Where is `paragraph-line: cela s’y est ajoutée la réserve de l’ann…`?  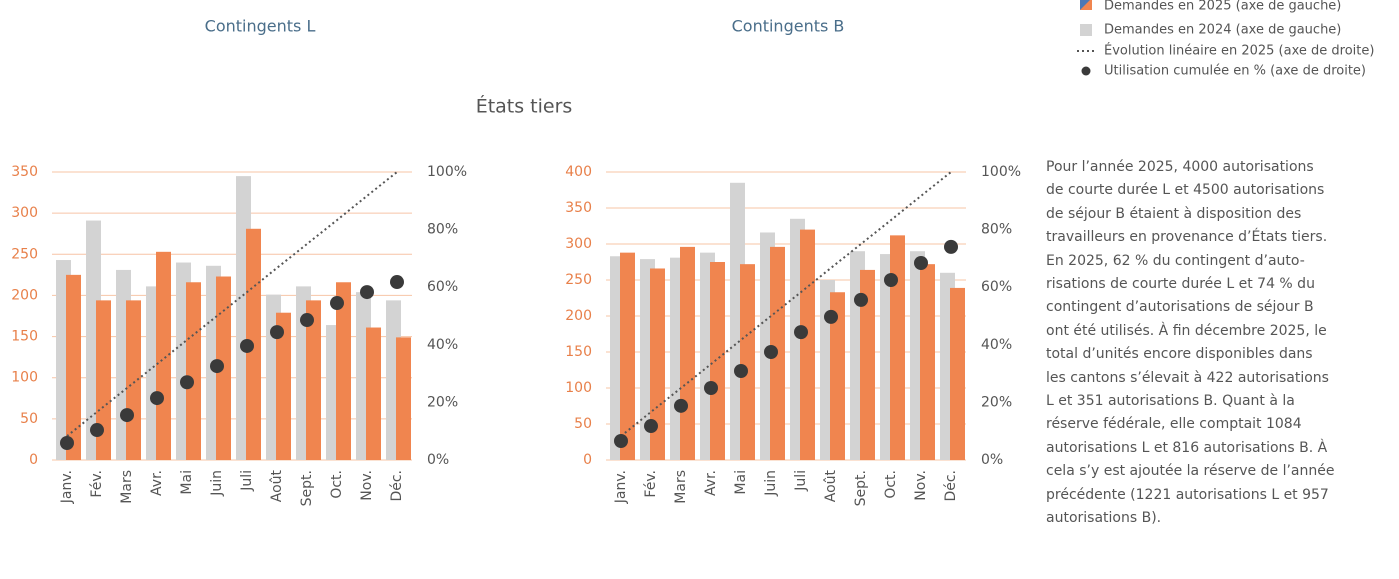
paragraph-line: cela s’y est ajoutée la réserve de l’ann… is located at coordinates (1190, 471).